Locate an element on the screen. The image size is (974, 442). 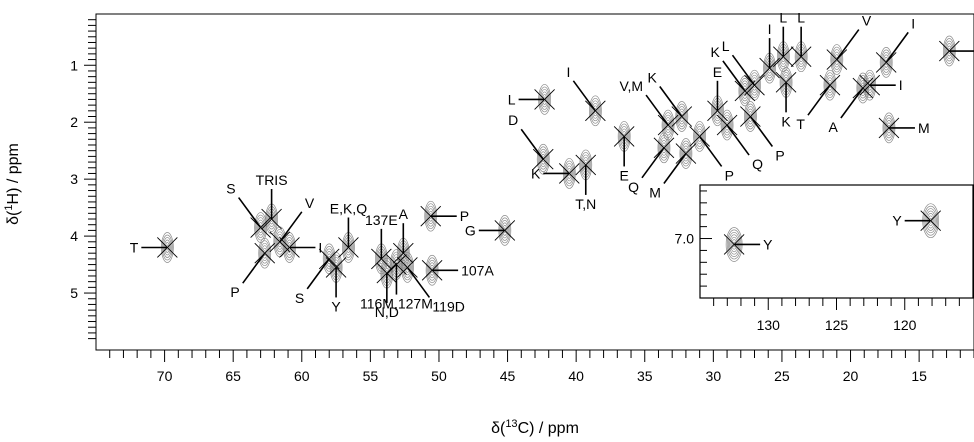
inset-x-tick-label: 120 is located at coordinates (905, 325).